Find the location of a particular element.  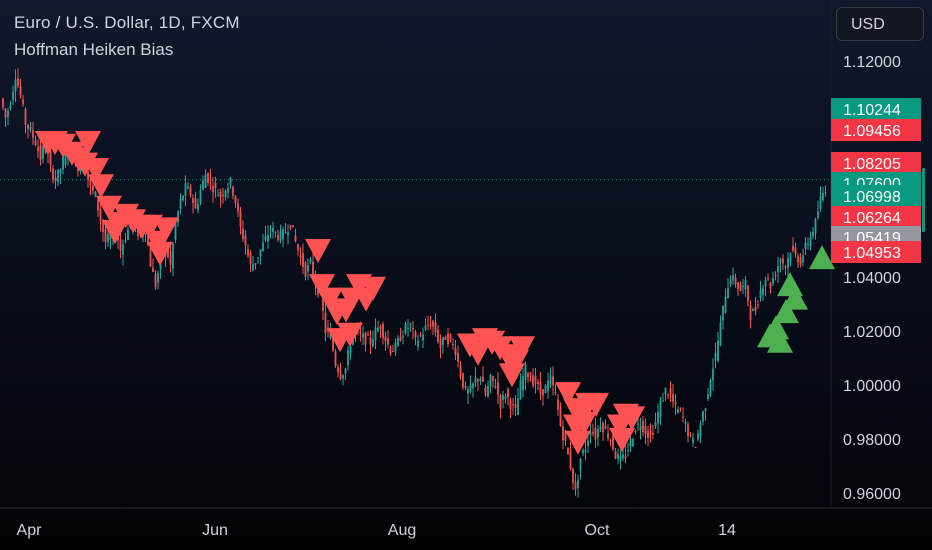

price-label-text: 1.10244 is located at coordinates (872, 110).